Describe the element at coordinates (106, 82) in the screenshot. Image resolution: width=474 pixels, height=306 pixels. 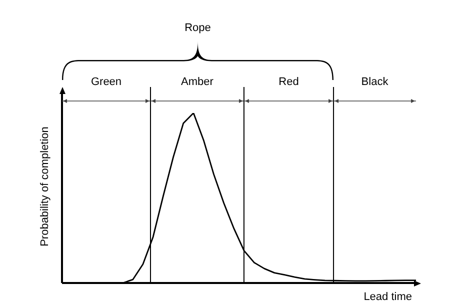
I see `text: Green` at that location.